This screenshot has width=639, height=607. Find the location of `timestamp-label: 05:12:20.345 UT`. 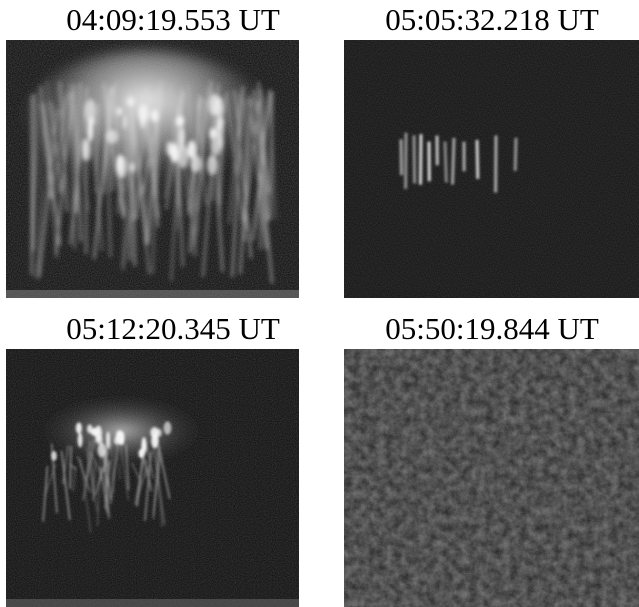

timestamp-label: 05:12:20.345 UT is located at coordinates (173, 329).